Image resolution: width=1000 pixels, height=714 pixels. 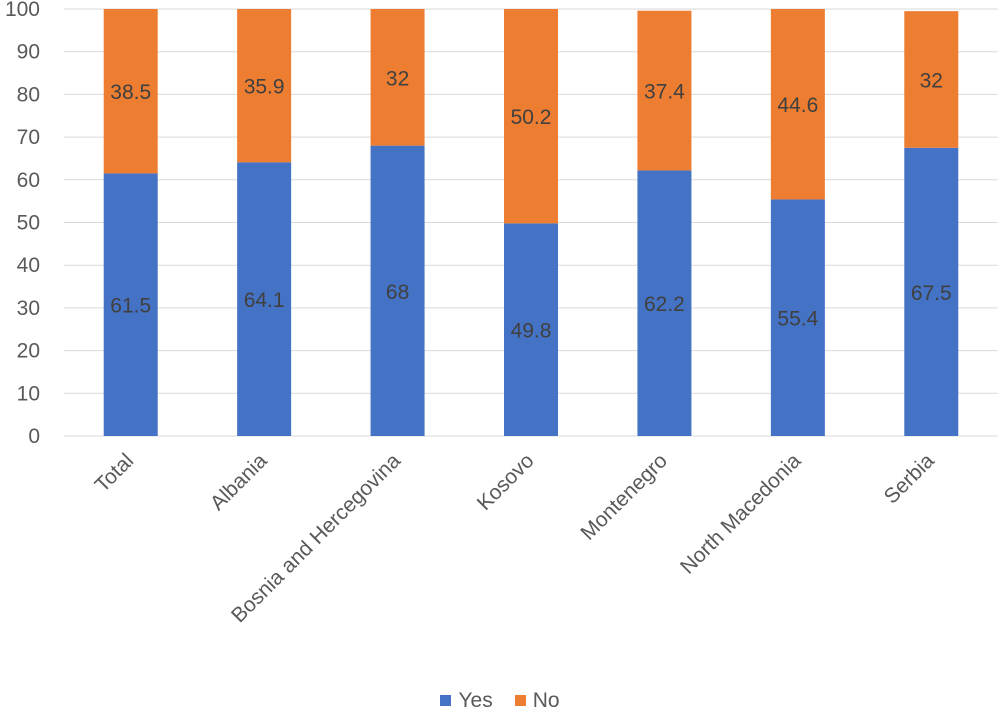 What do you see at coordinates (28, 52) in the screenshot?
I see `y-tick-label: 90` at bounding box center [28, 52].